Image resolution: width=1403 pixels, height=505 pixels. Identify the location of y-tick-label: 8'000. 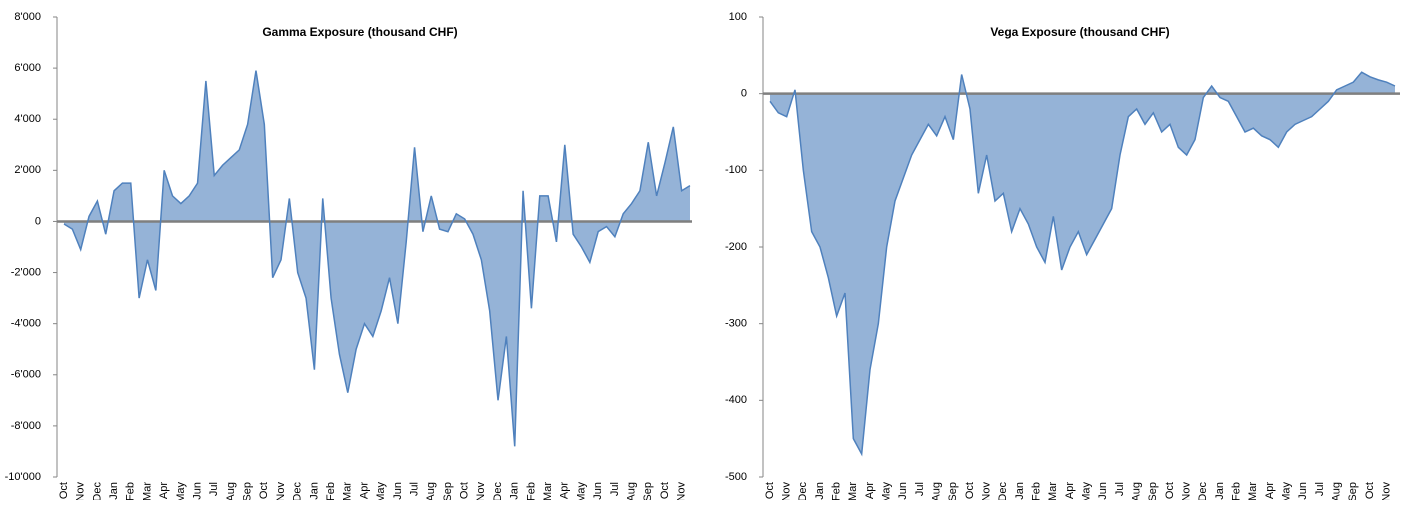
(27, 17).